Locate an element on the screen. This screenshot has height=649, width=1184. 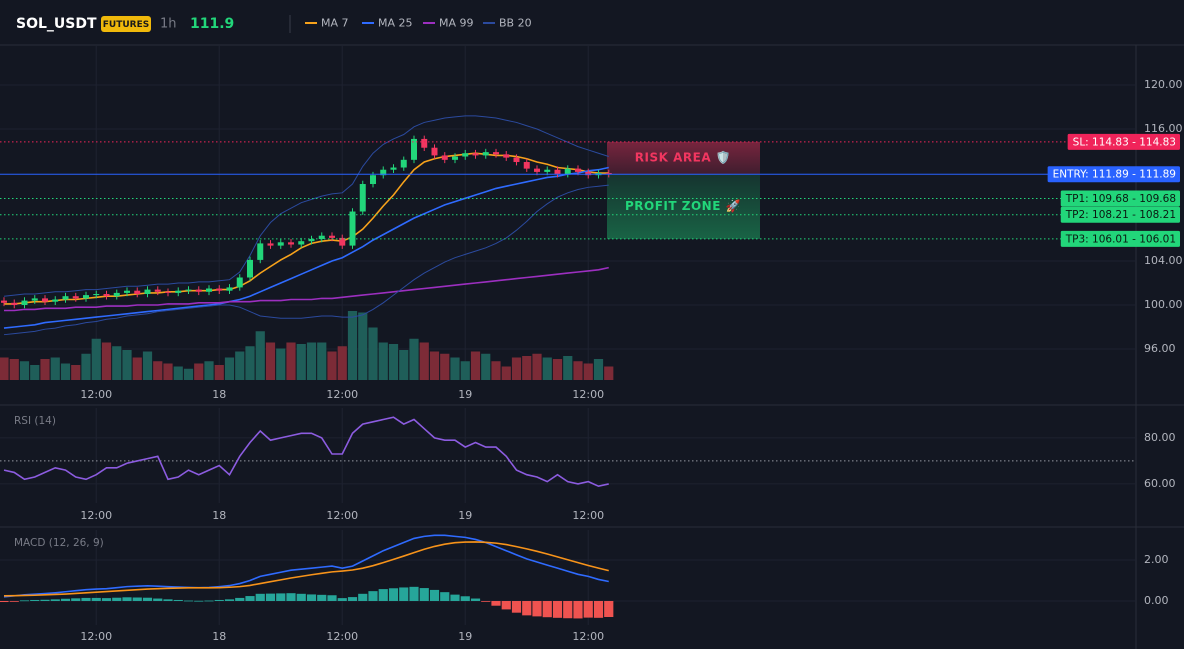
pane-title: RSI (14) is located at coordinates (35, 421).